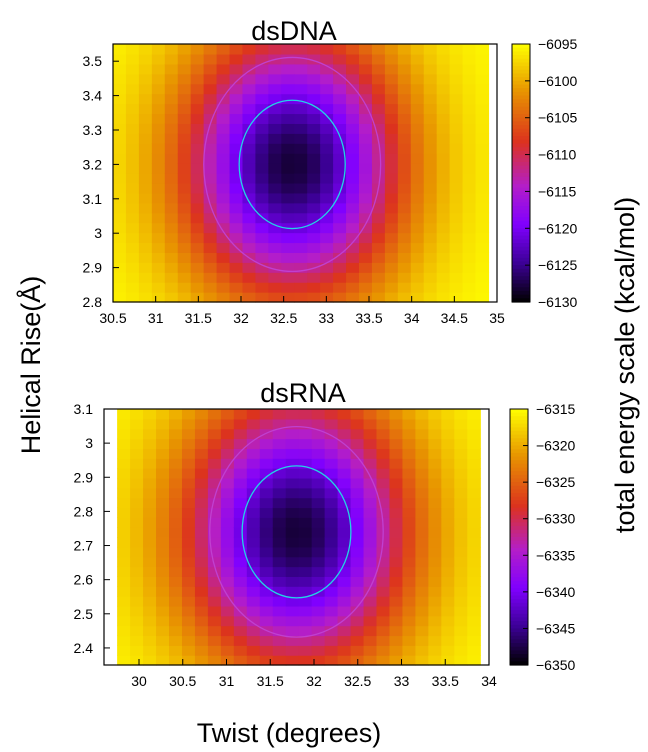 This screenshot has height=752, width=648. What do you see at coordinates (556, 519) in the screenshot?
I see `colorbar-tick-label: −6330` at bounding box center [556, 519].